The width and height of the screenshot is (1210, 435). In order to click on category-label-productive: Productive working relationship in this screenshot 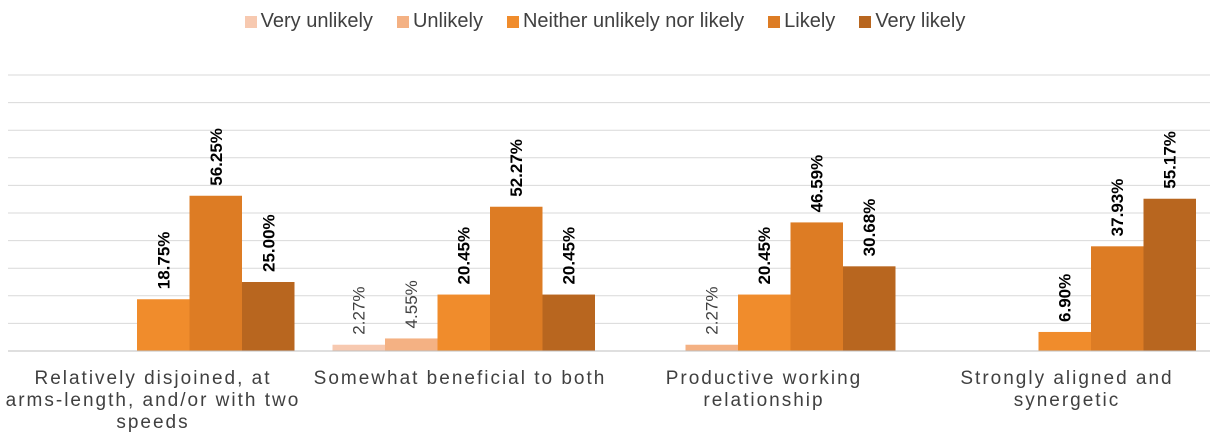, I will do `click(764, 389)`.